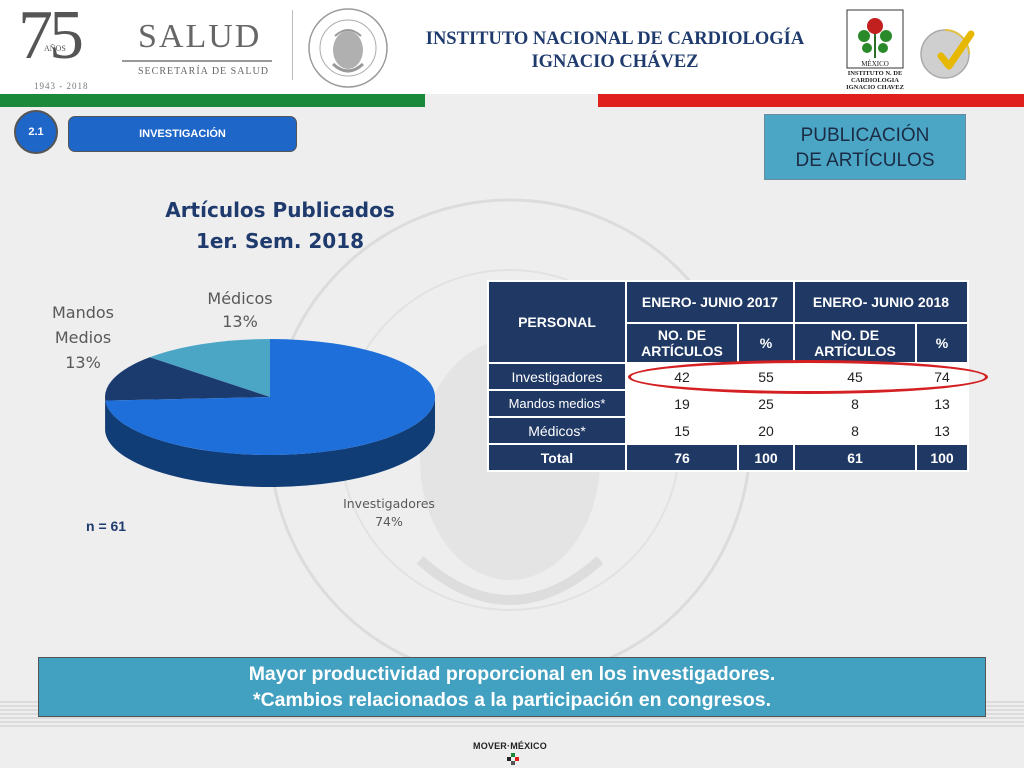 This screenshot has height=768, width=1024. Describe the element at coordinates (203, 71) in the screenshot. I see `salud-subtitle: SECRETARÍA DE SALUD` at that location.